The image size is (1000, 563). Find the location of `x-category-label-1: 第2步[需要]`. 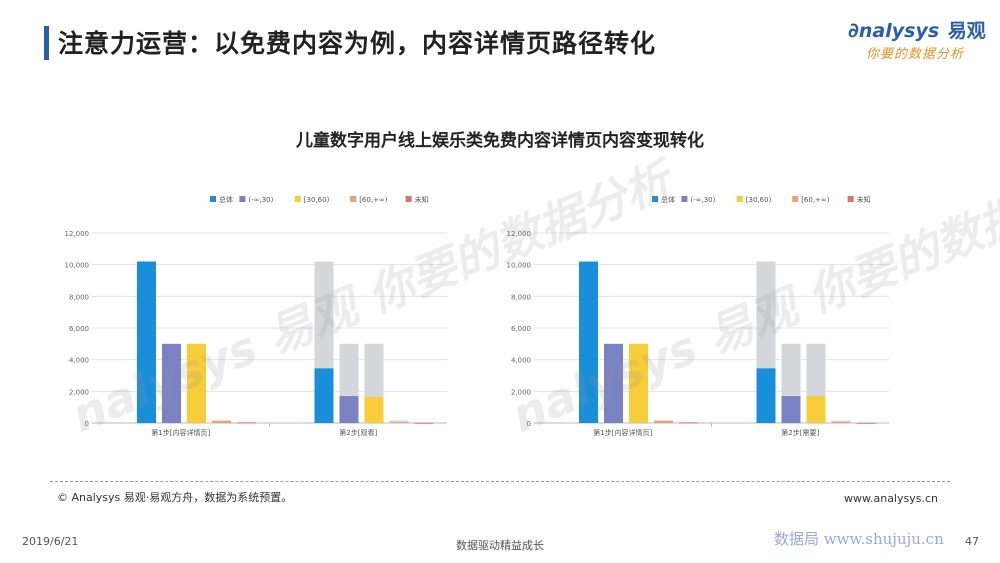

x-category-label-1: 第2步[需要] is located at coordinates (800, 432).